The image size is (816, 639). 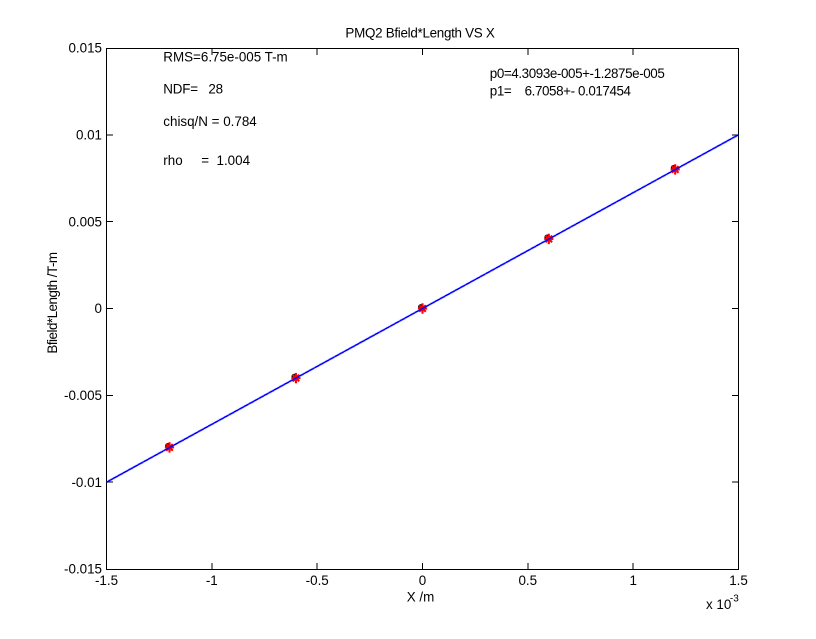 What do you see at coordinates (206, 160) in the screenshot?
I see `svg-text: rho = 1.004` at bounding box center [206, 160].